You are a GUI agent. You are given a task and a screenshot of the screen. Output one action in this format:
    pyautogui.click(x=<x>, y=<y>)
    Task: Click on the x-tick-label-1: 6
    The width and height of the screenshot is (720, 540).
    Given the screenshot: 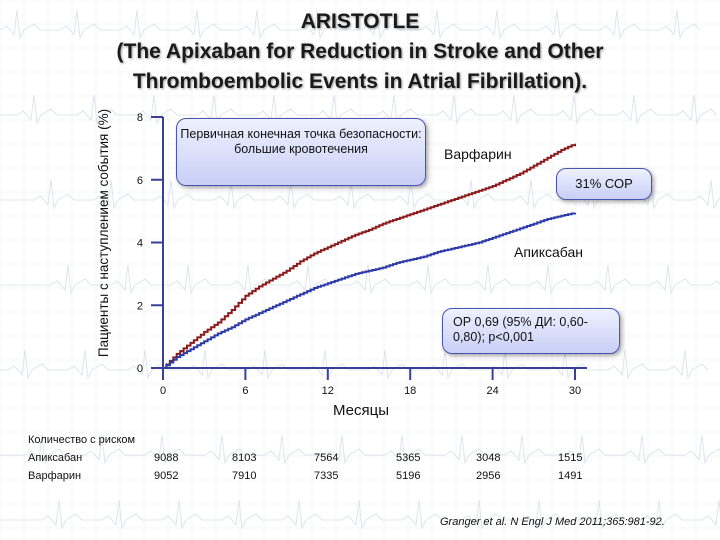 What is the action you would take?
    pyautogui.click(x=245, y=391)
    